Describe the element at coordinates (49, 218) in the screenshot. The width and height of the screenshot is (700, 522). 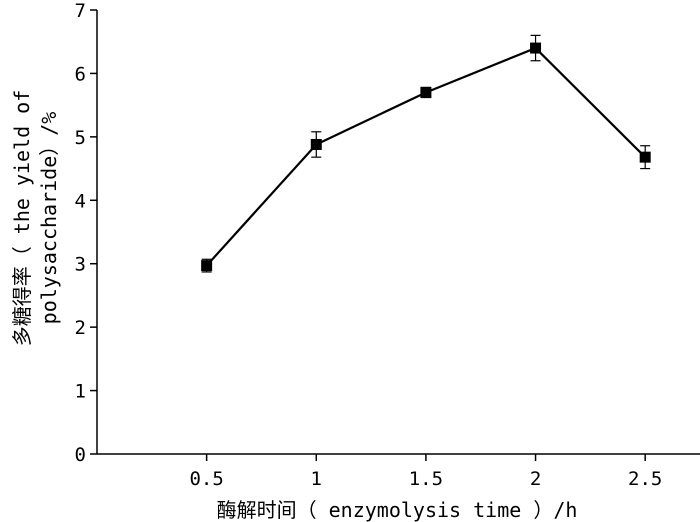
I see `y-axis-label-line-2: polysaccharide）/%` at that location.